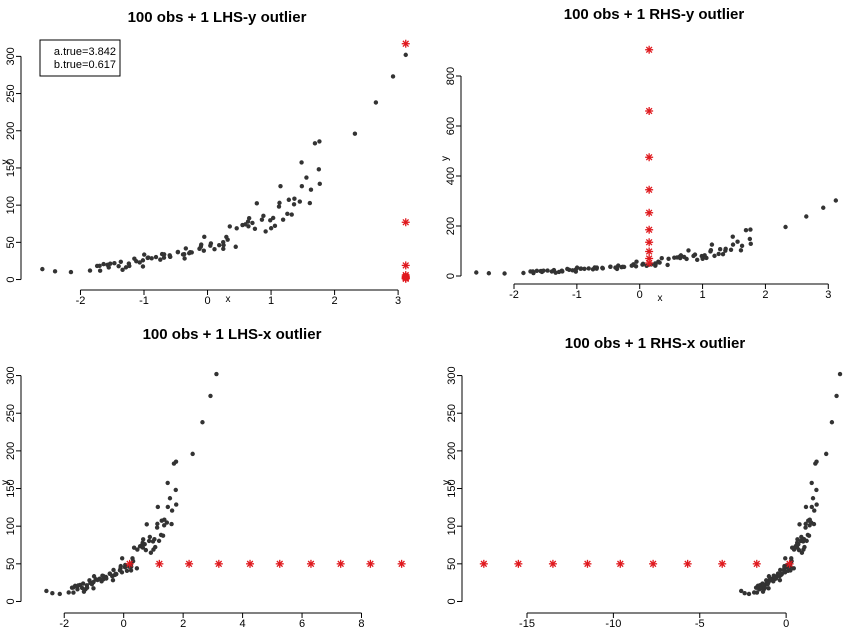 This screenshot has width=844, height=635. What do you see at coordinates (11, 168) in the screenshot?
I see `y-tick-label: 150` at bounding box center [11, 168].